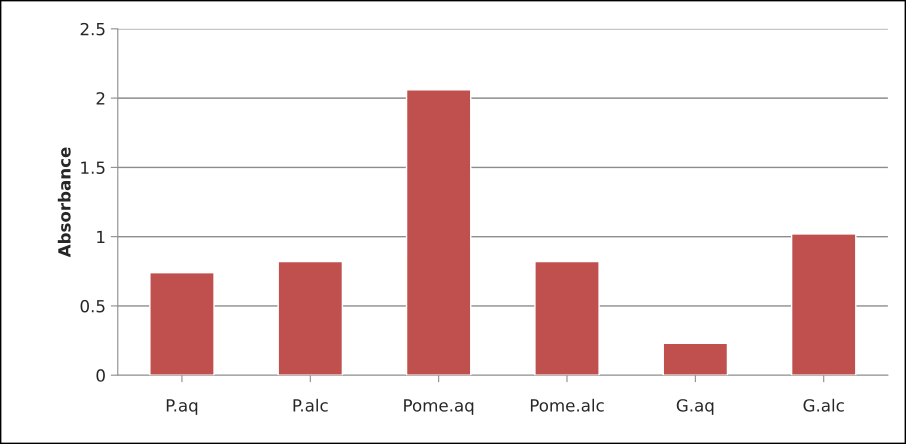 The width and height of the screenshot is (906, 444). Describe the element at coordinates (100, 98) in the screenshot. I see `y-tick-label: 2` at that location.